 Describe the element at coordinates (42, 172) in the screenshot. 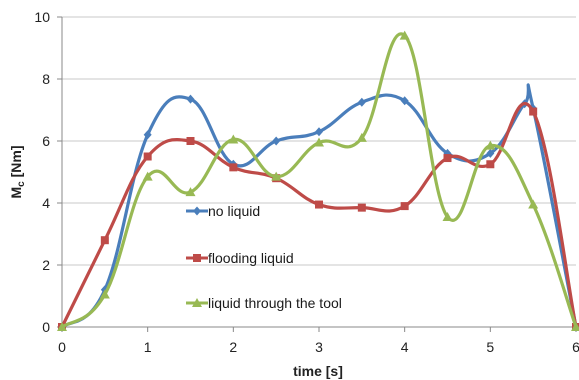

I see `y-tick-labels: 0 2 4 6 8 10` at that location.